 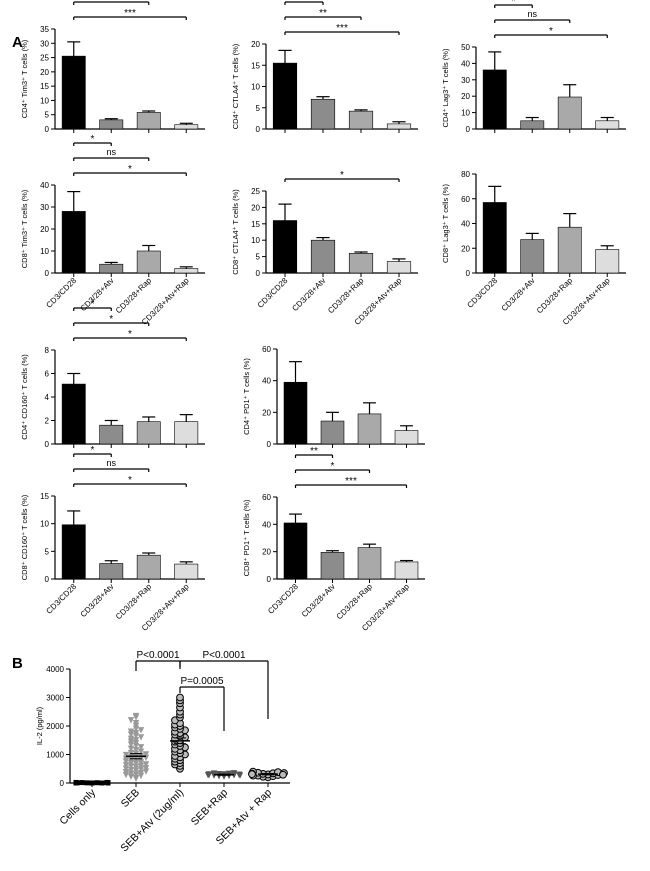 What do you see at coordinates (24, 228) in the screenshot?
I see `y-axis-label: CD8⁺ Tim3⁺ T cells (%)` at bounding box center [24, 228].